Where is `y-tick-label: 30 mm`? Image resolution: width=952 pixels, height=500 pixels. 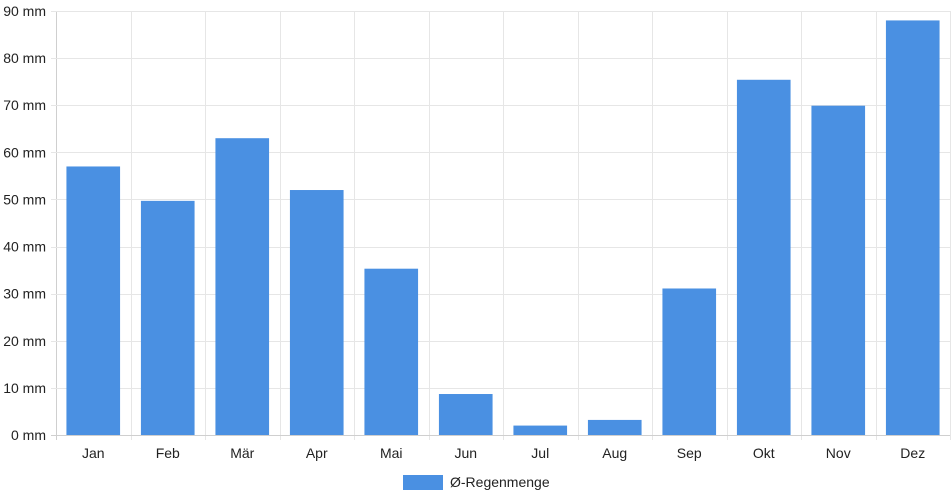
y-tick-label: 30 mm is located at coordinates (24, 294).